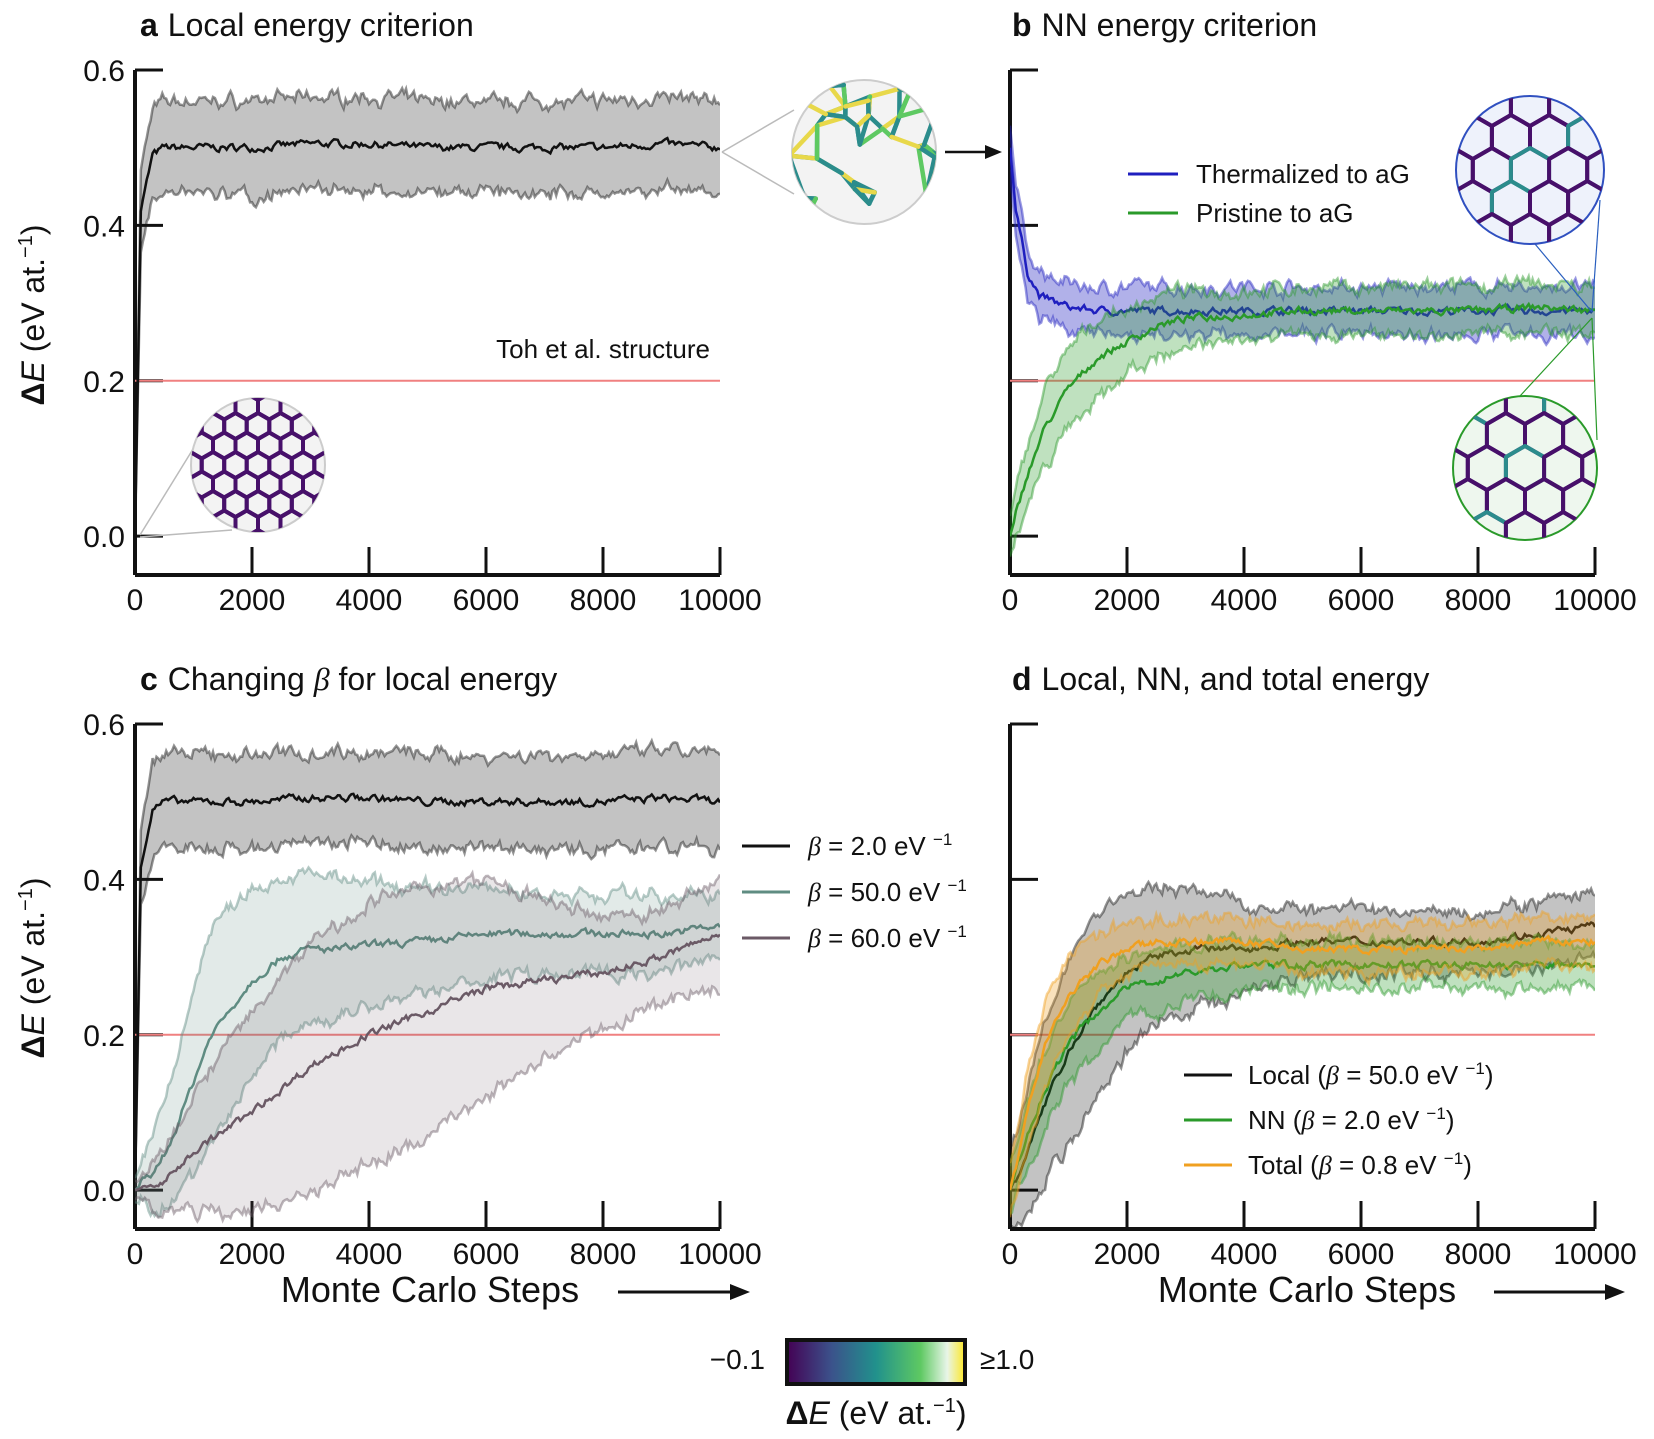  Describe the element at coordinates (104, 880) in the screenshot. I see `panel-c-ytick-label: 0.4` at that location.